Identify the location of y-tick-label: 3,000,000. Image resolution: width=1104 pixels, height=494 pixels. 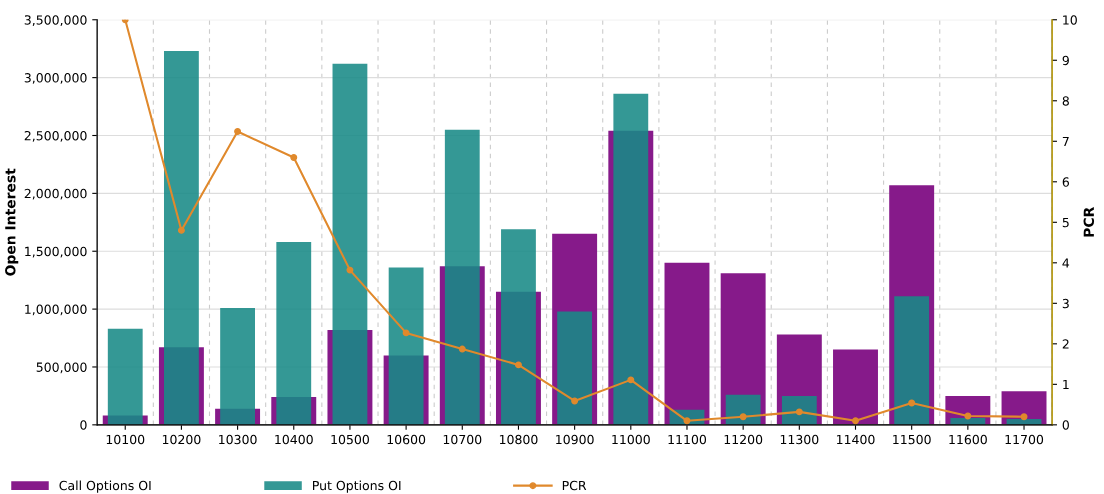
(55, 78).